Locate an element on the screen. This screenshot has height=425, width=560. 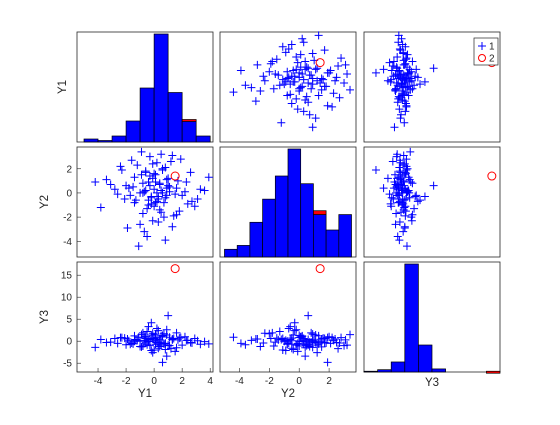
histogram-bar-y1 is located at coordinates (105, 141).